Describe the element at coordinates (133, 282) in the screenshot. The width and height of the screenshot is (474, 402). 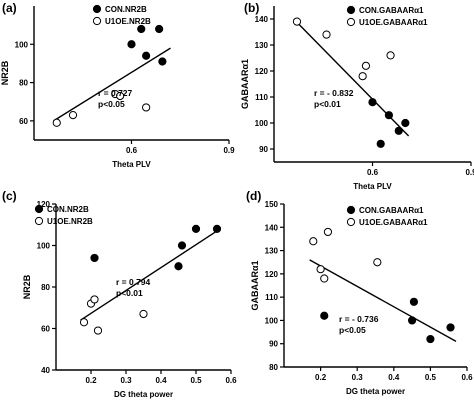
I see `stats-text: r = 0.794` at that location.